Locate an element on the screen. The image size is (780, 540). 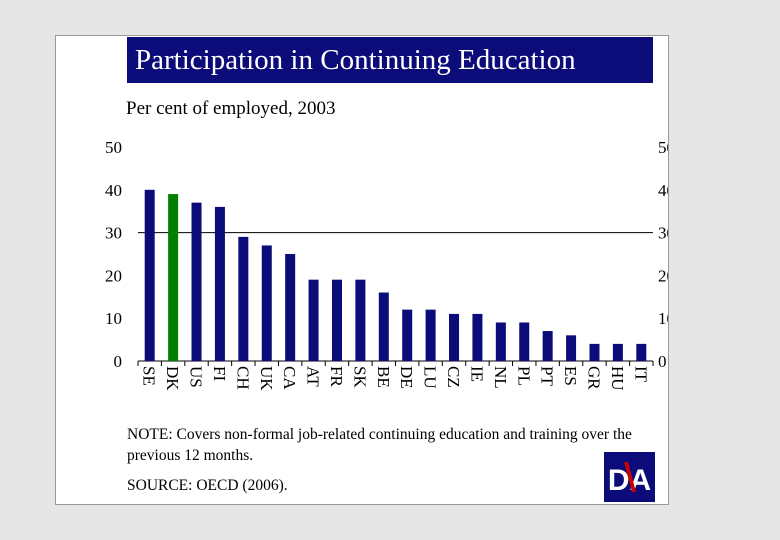
x-tick-label-it: IT is located at coordinates (640, 374).